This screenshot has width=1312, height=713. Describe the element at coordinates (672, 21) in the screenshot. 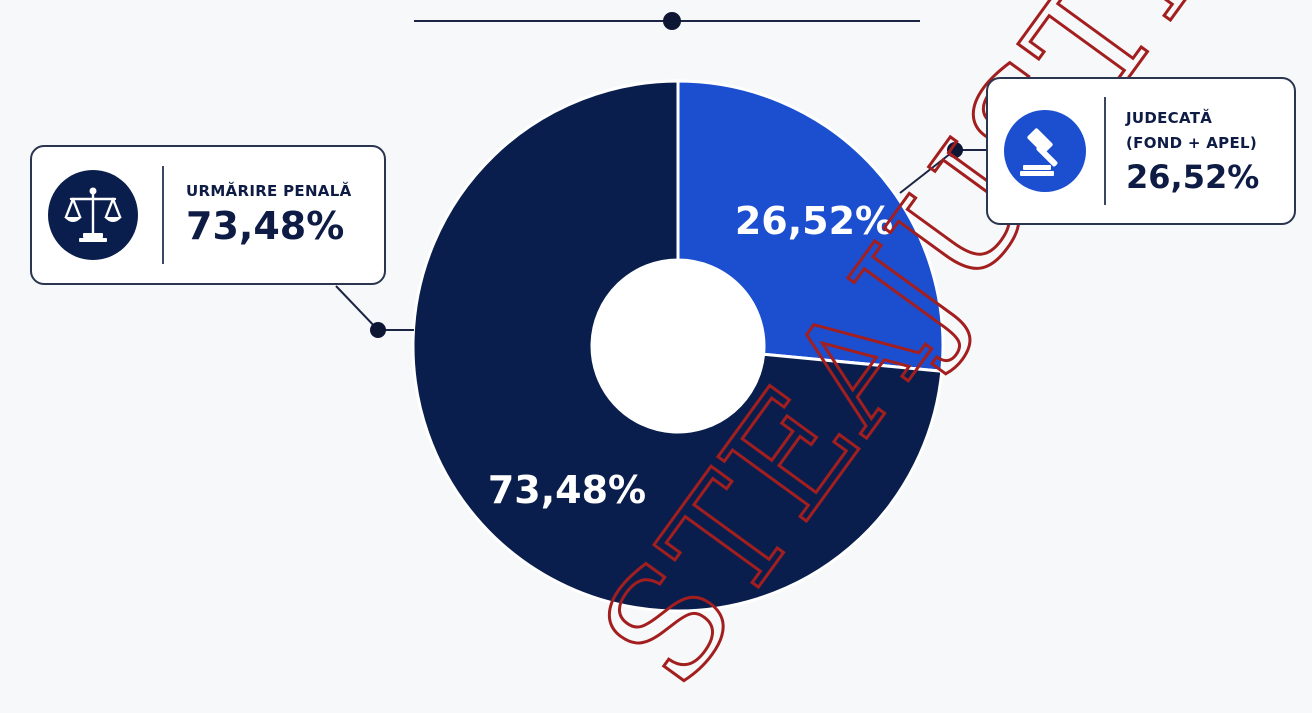

I see `top-divider-dot` at that location.